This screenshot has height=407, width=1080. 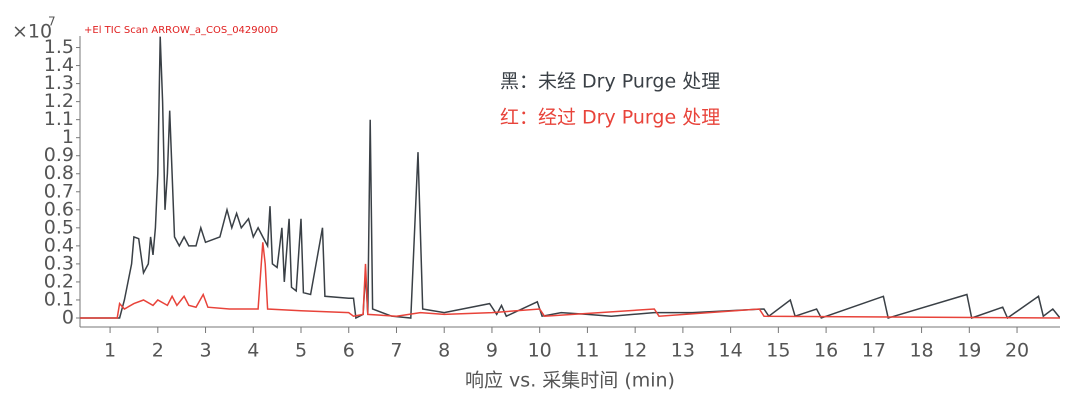 What do you see at coordinates (68, 137) in the screenshot?
I see `y-tick-label: 1` at bounding box center [68, 137].